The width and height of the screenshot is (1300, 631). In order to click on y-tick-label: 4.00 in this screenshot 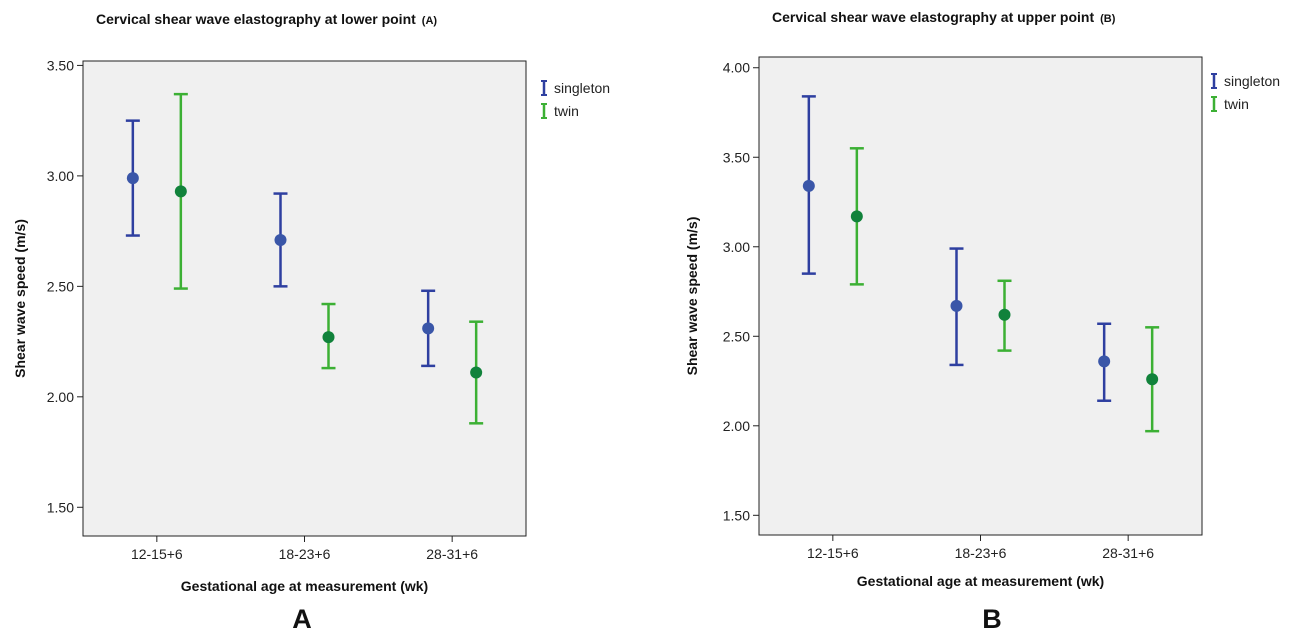, I will do `click(736, 68)`.